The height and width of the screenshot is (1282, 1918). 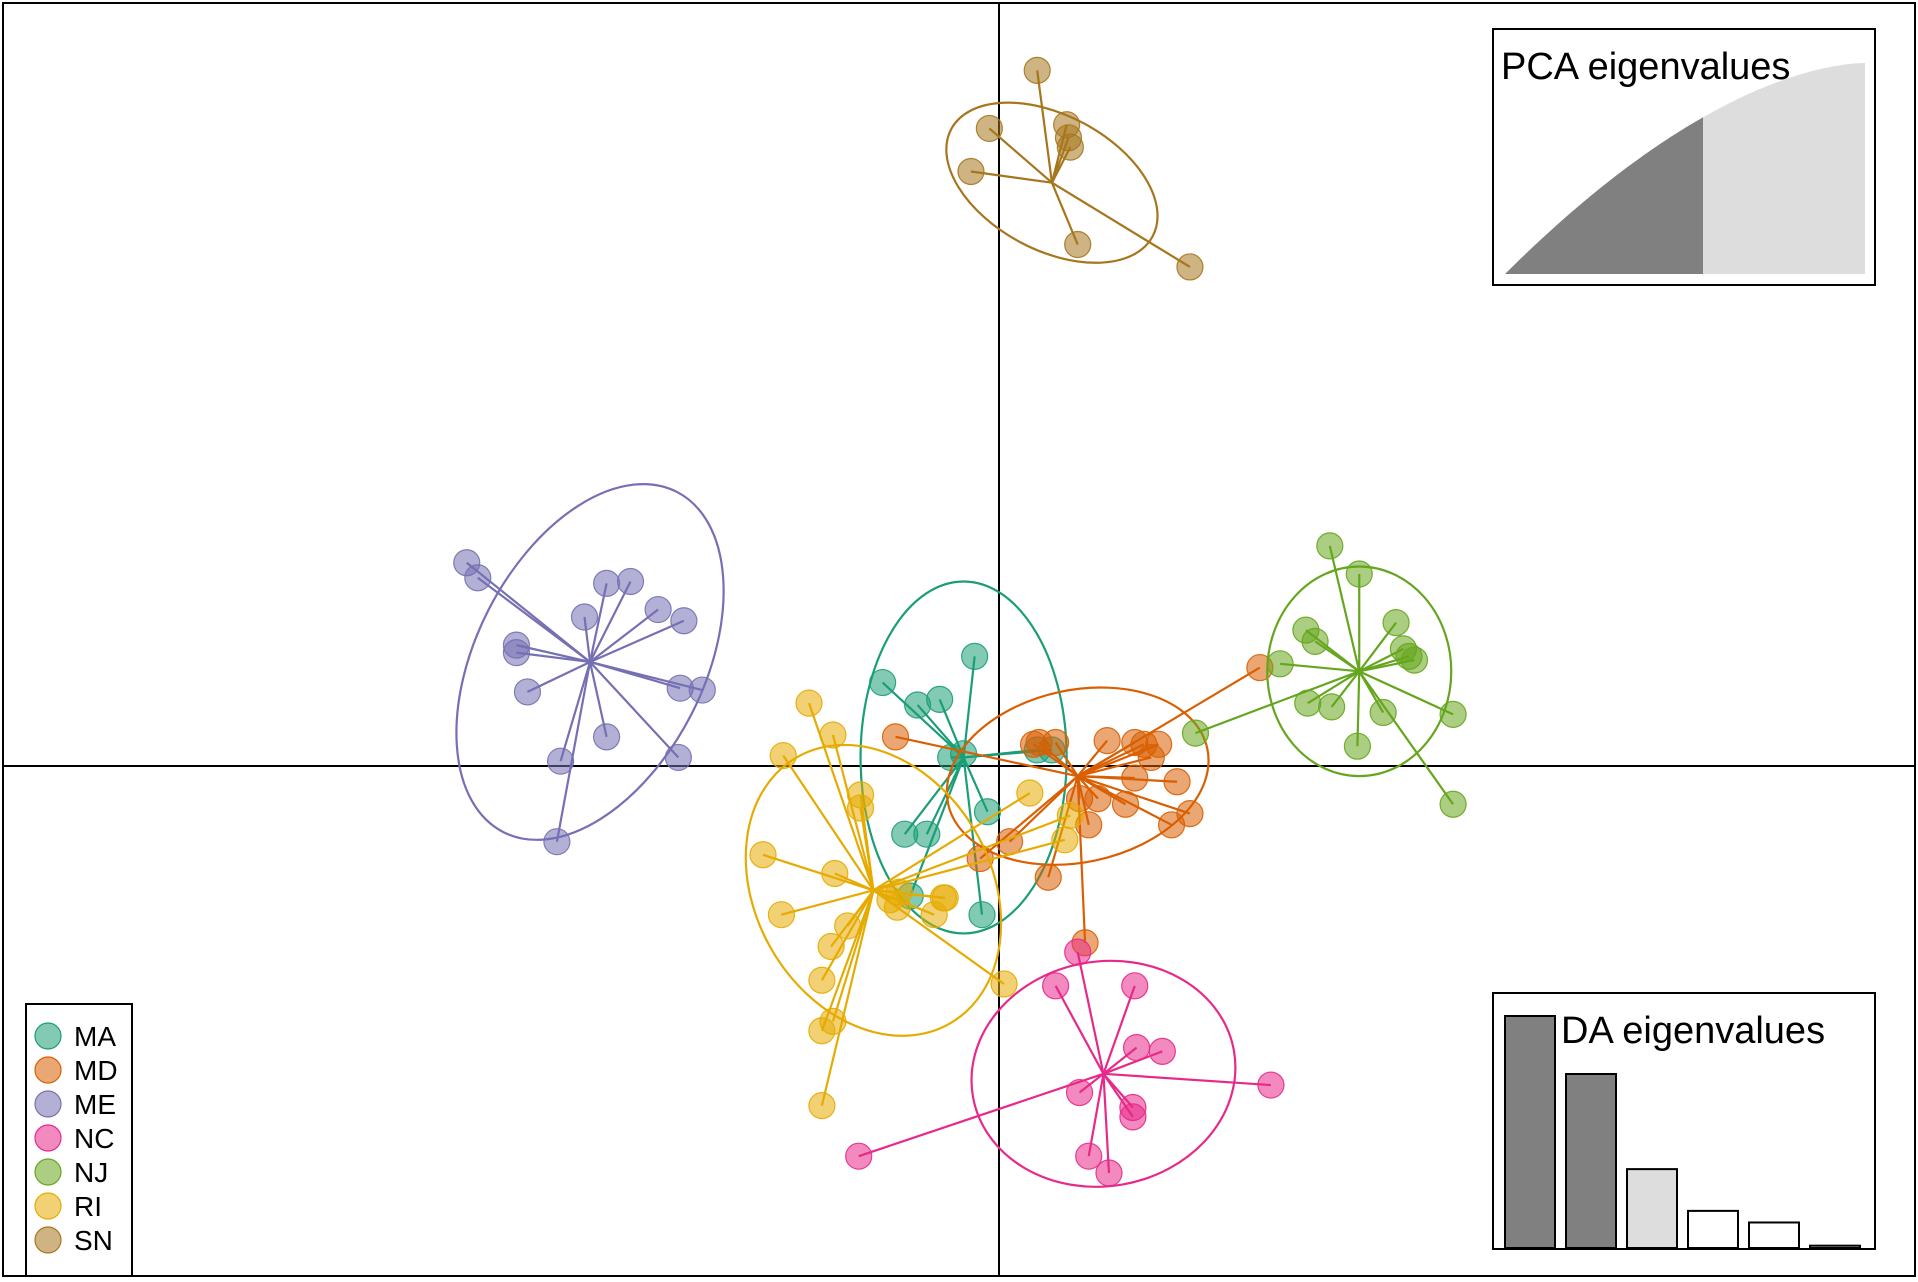 What do you see at coordinates (1604, 195) in the screenshot?
I see `pca-area-retained` at bounding box center [1604, 195].